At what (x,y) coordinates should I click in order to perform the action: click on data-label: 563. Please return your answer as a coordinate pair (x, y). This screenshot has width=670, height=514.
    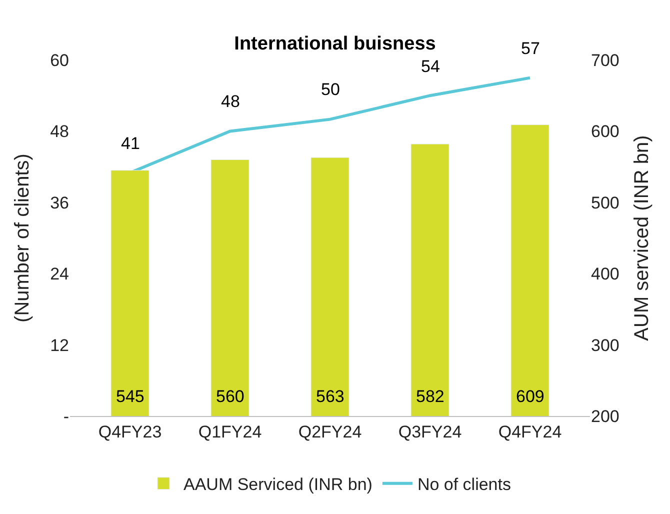
    Looking at the image, I should click on (330, 396).